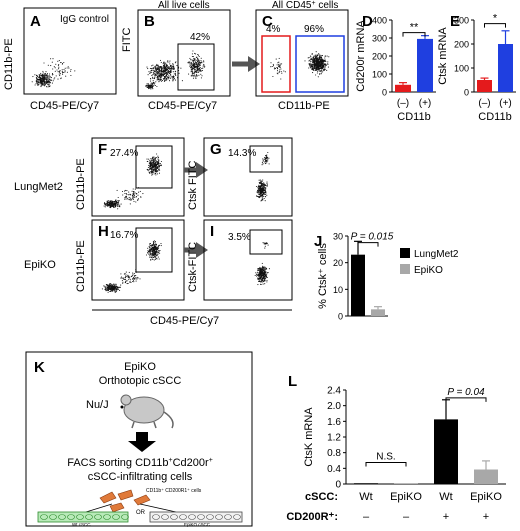 The width and height of the screenshot is (520, 531). What do you see at coordinates (182, 106) in the screenshot?
I see `xlabel-B: CD45-PE/Cy7` at bounding box center [182, 106].